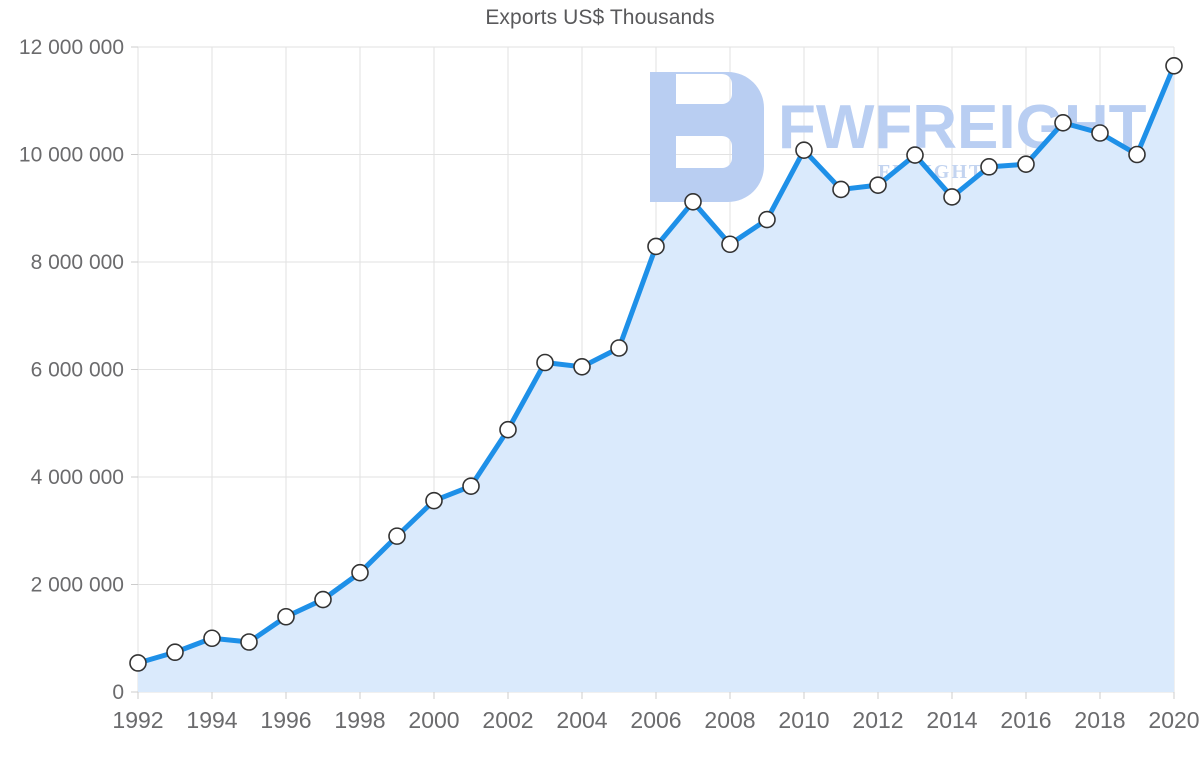  I want to click on x-tick-label: 2014, so click(951, 720).